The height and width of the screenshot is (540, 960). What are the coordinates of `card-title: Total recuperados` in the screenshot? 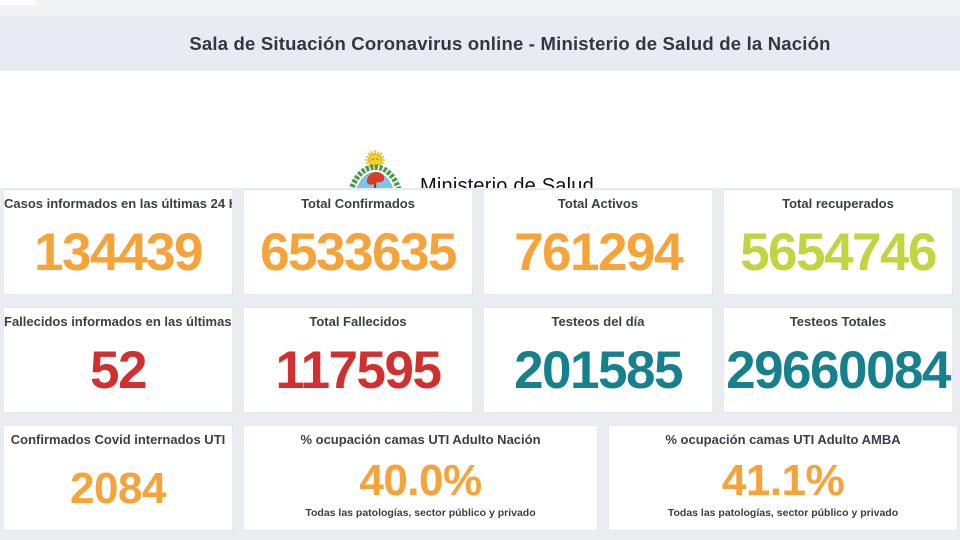 It's located at (838, 203).